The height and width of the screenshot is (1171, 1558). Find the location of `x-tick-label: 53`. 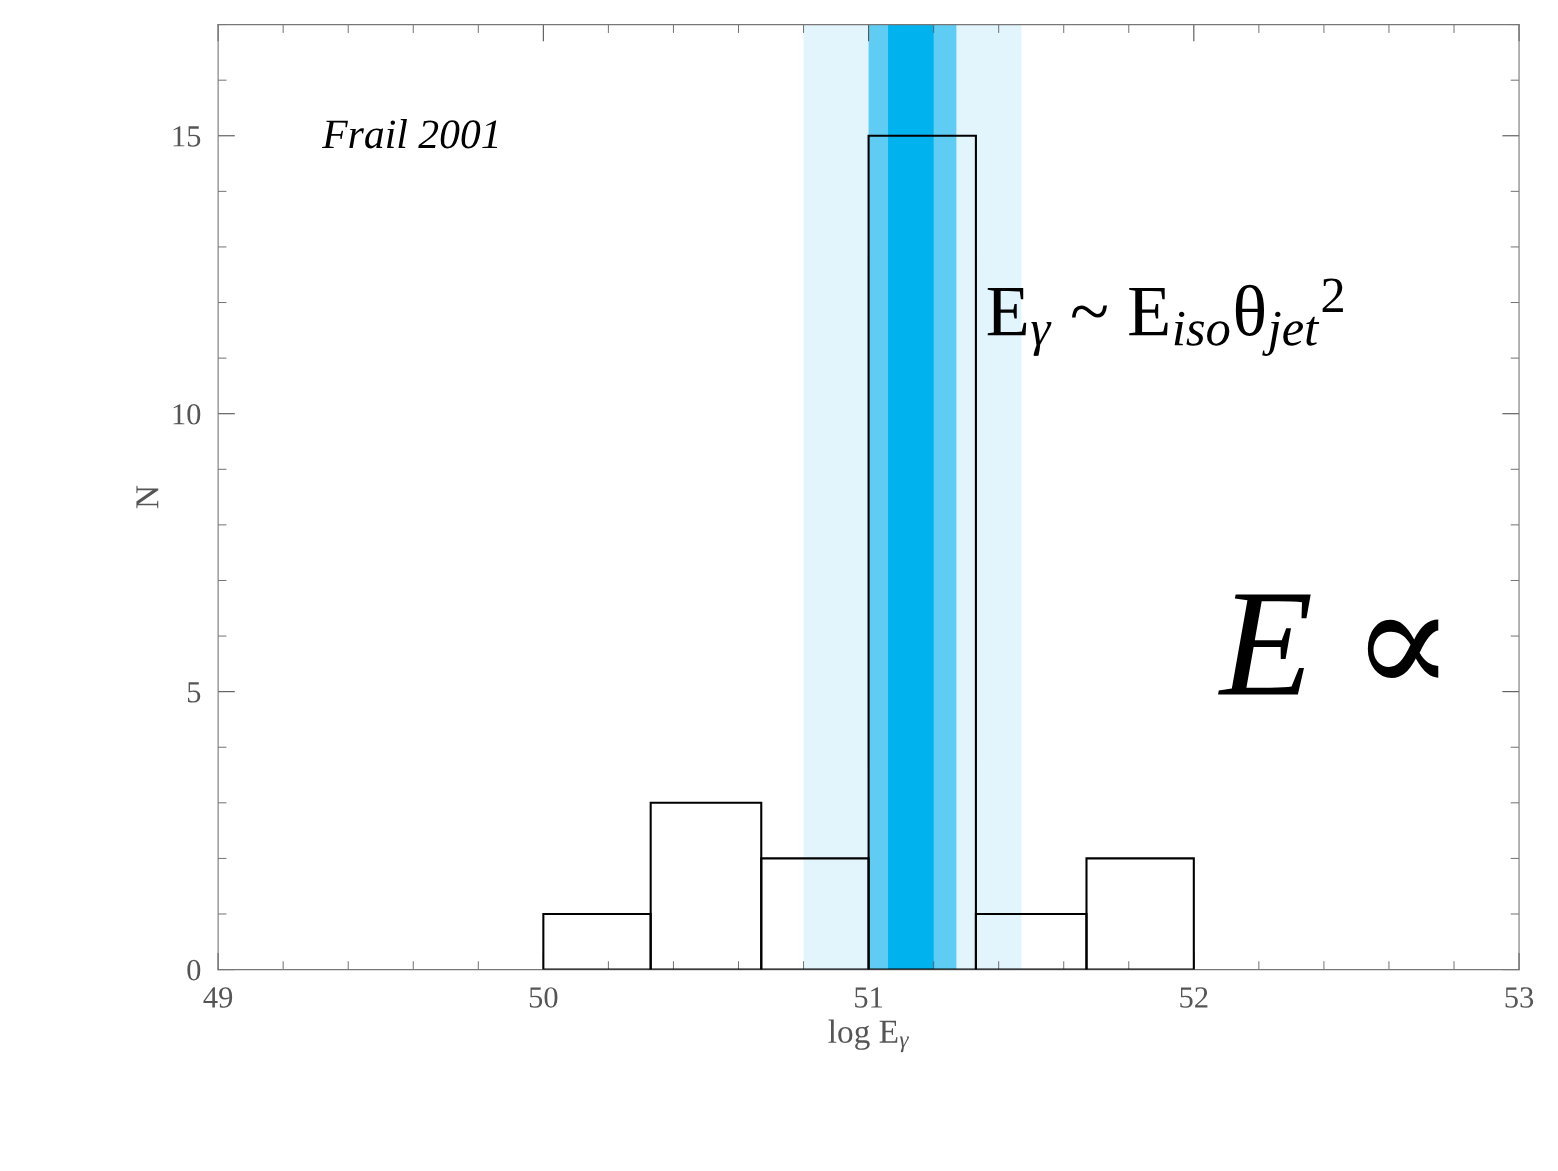

x-tick-label: 53 is located at coordinates (1519, 997).